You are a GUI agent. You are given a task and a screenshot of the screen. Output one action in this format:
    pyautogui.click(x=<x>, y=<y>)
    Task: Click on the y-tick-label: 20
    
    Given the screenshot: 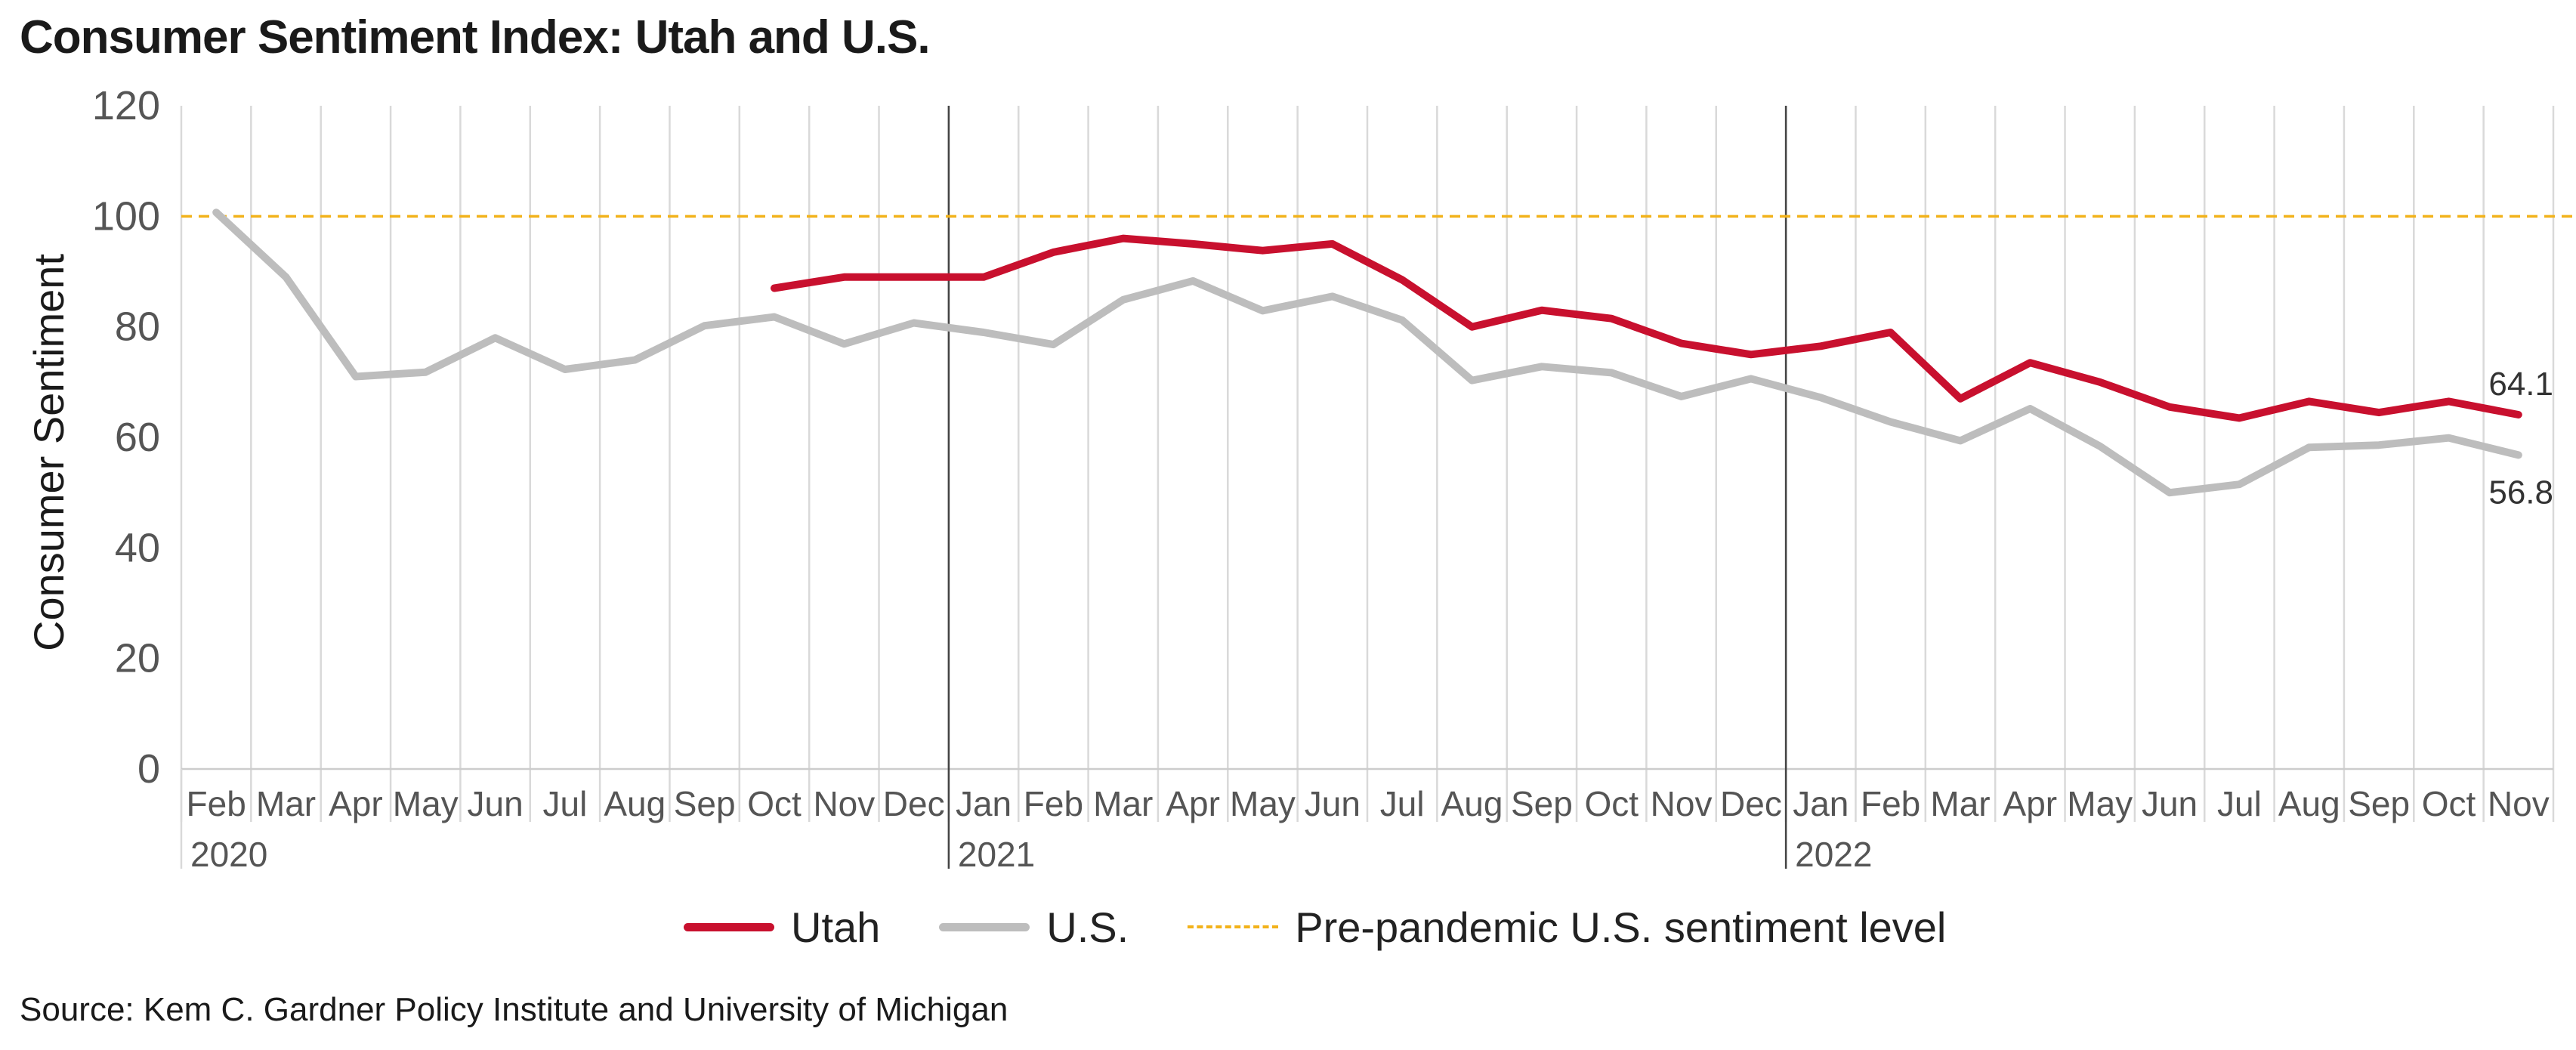 What is the action you would take?
    pyautogui.click(x=137, y=658)
    